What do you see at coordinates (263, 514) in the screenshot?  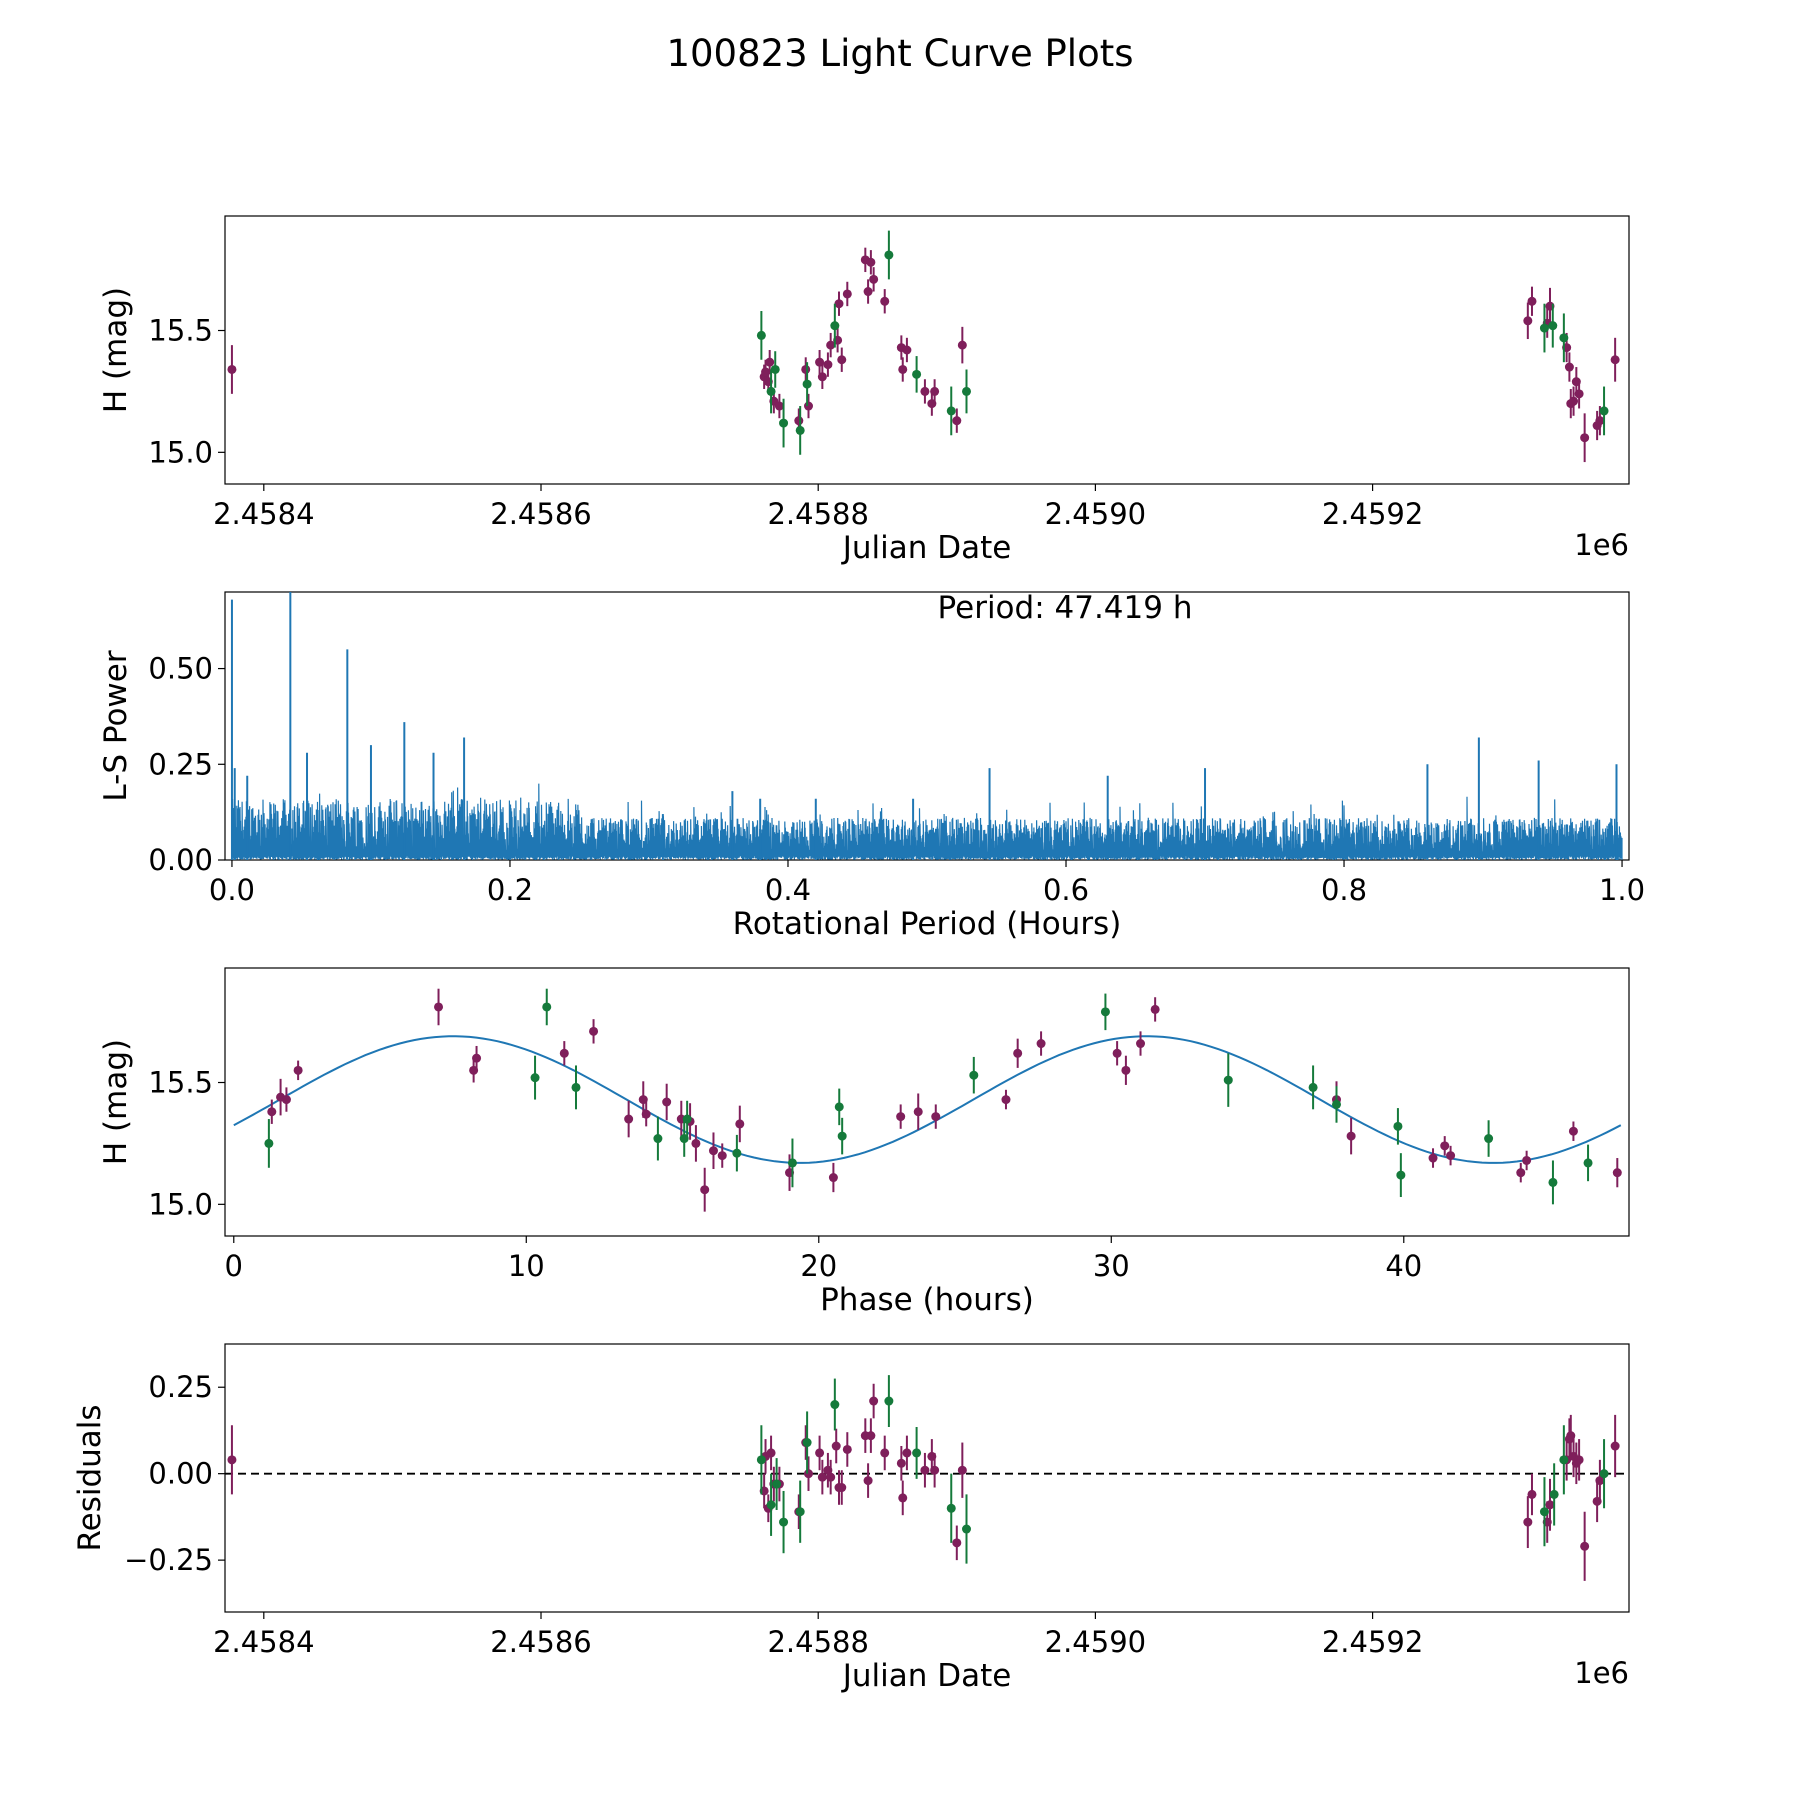 I see `x-tick-label: 2.4584` at bounding box center [263, 514].